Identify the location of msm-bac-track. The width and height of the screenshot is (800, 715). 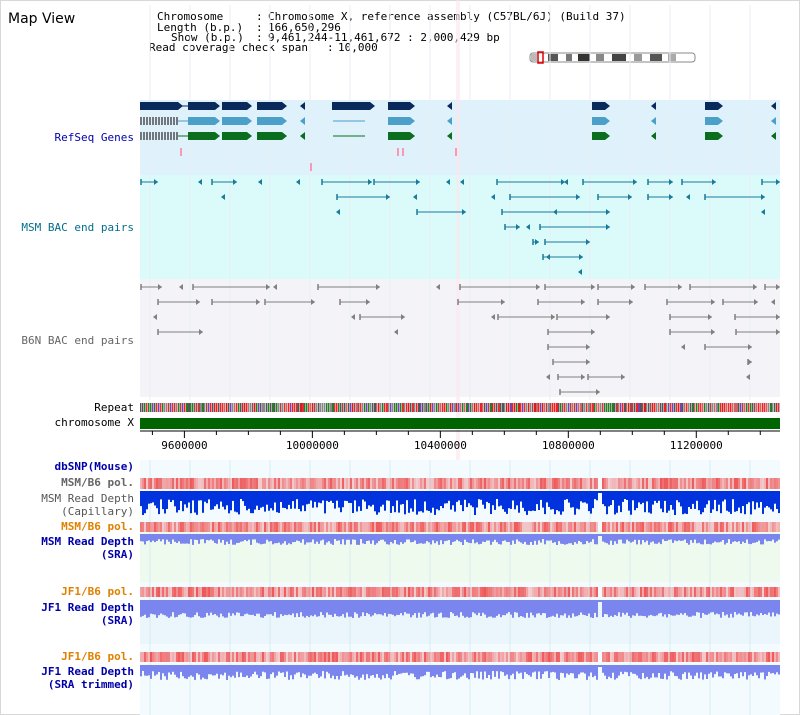
(460, 227).